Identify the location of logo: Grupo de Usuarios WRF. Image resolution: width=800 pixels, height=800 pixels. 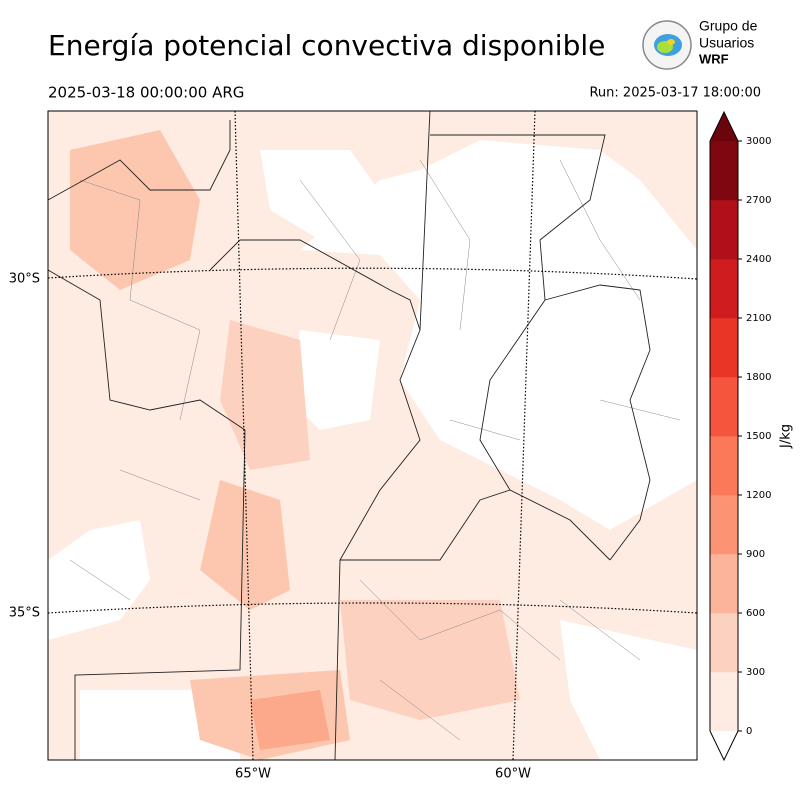
(700, 44).